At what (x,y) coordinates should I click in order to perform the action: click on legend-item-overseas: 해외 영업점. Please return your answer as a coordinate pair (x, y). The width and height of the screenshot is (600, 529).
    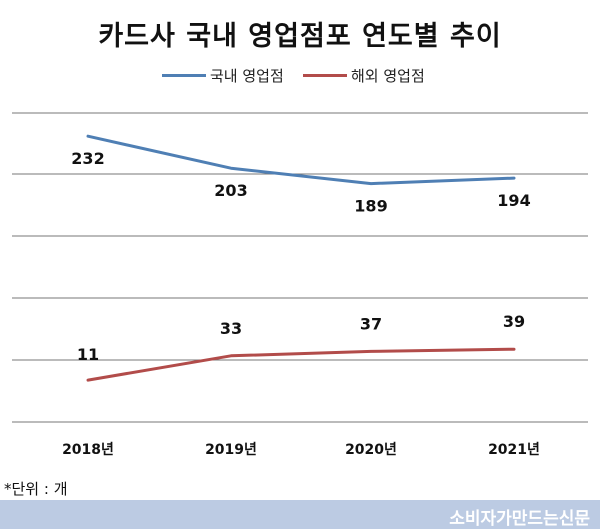
    Looking at the image, I should click on (364, 75).